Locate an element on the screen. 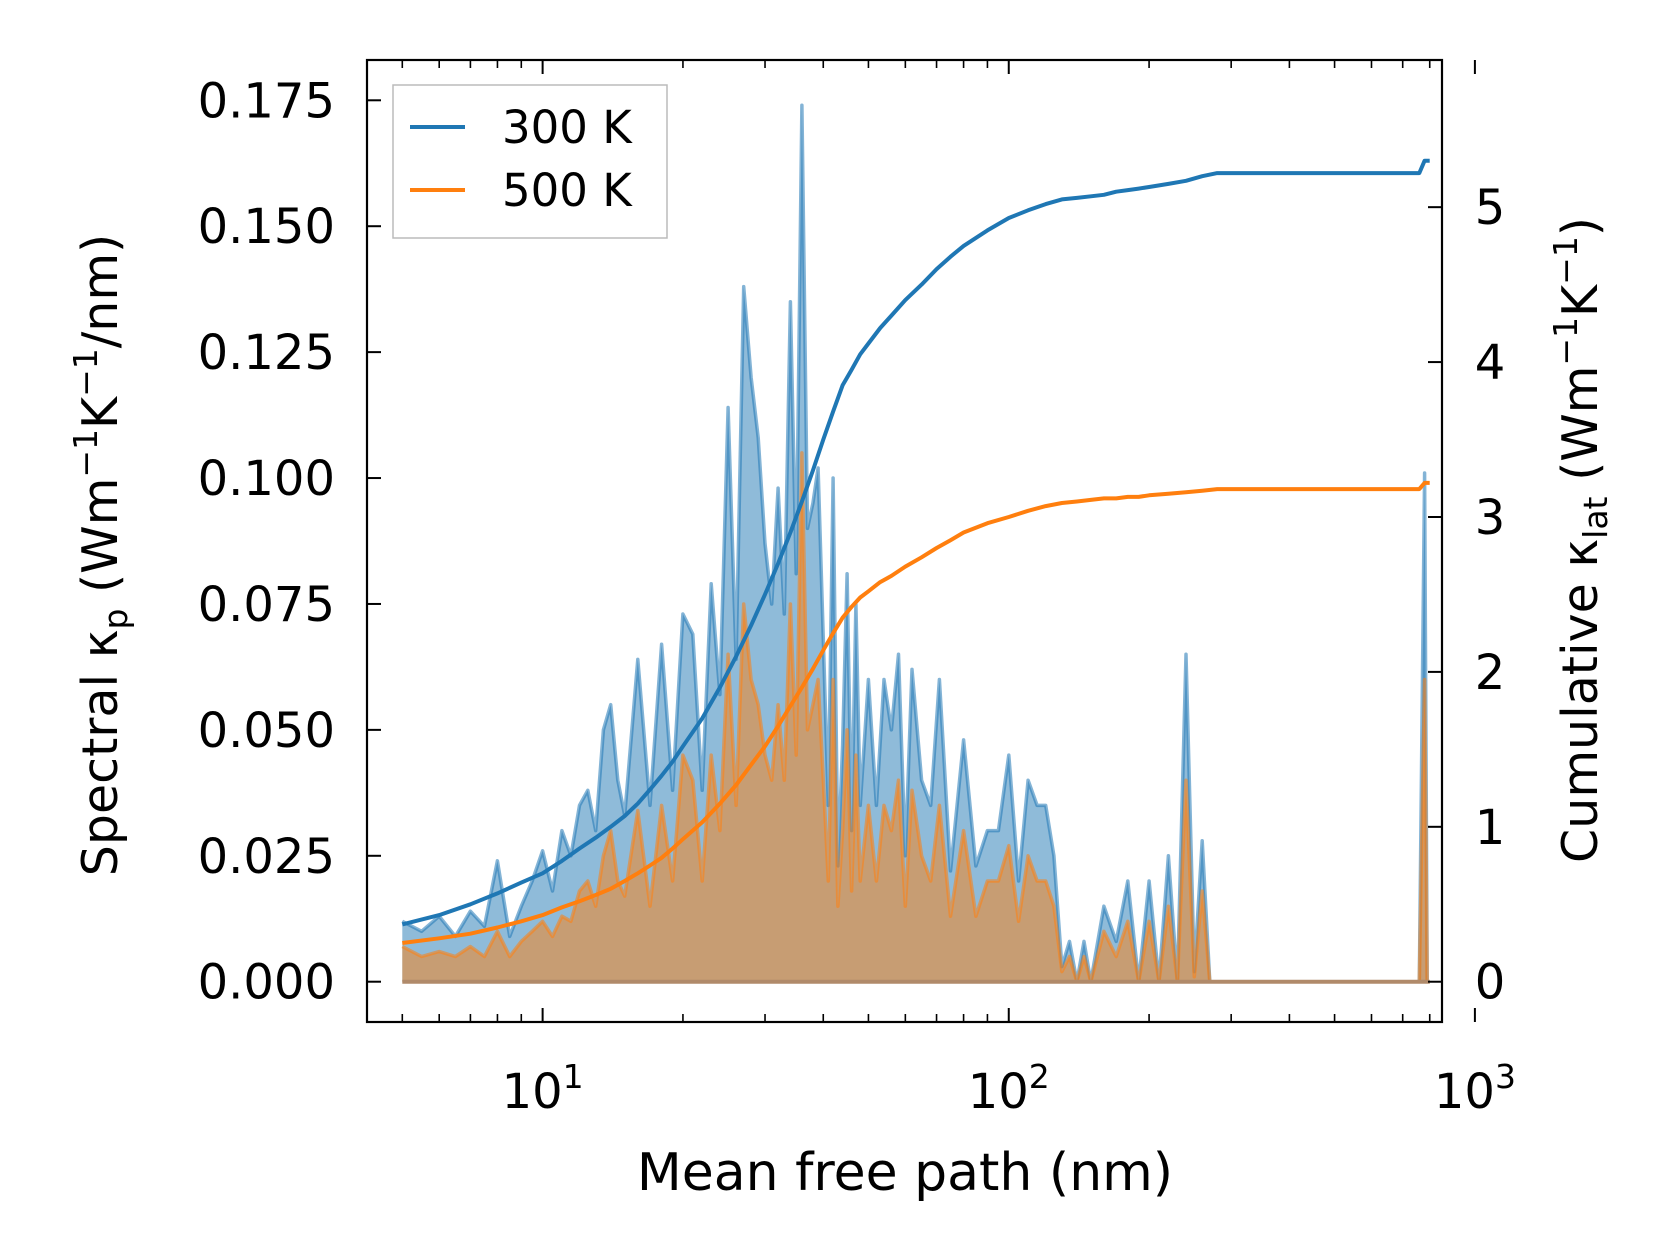  y-left-tick-label: 0.025 is located at coordinates (266, 857).